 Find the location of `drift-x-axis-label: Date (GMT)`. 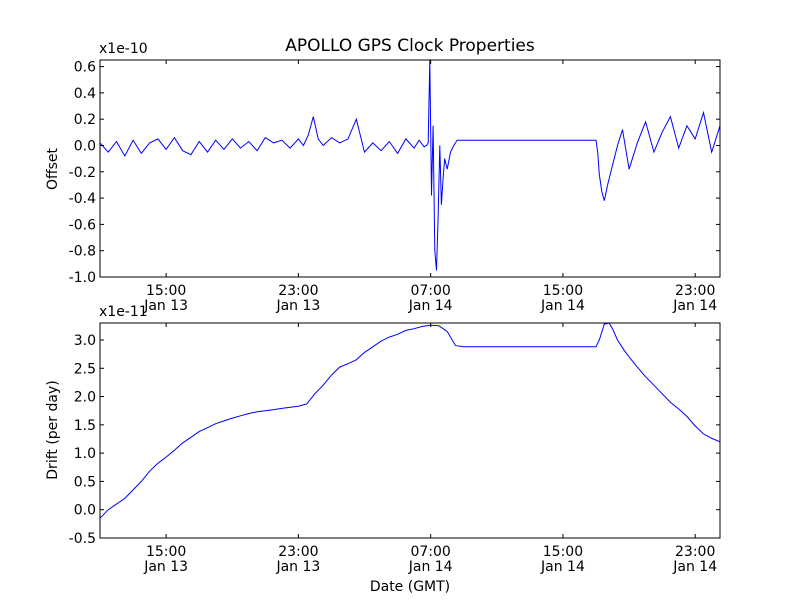

drift-x-axis-label: Date (GMT) is located at coordinates (410, 587).